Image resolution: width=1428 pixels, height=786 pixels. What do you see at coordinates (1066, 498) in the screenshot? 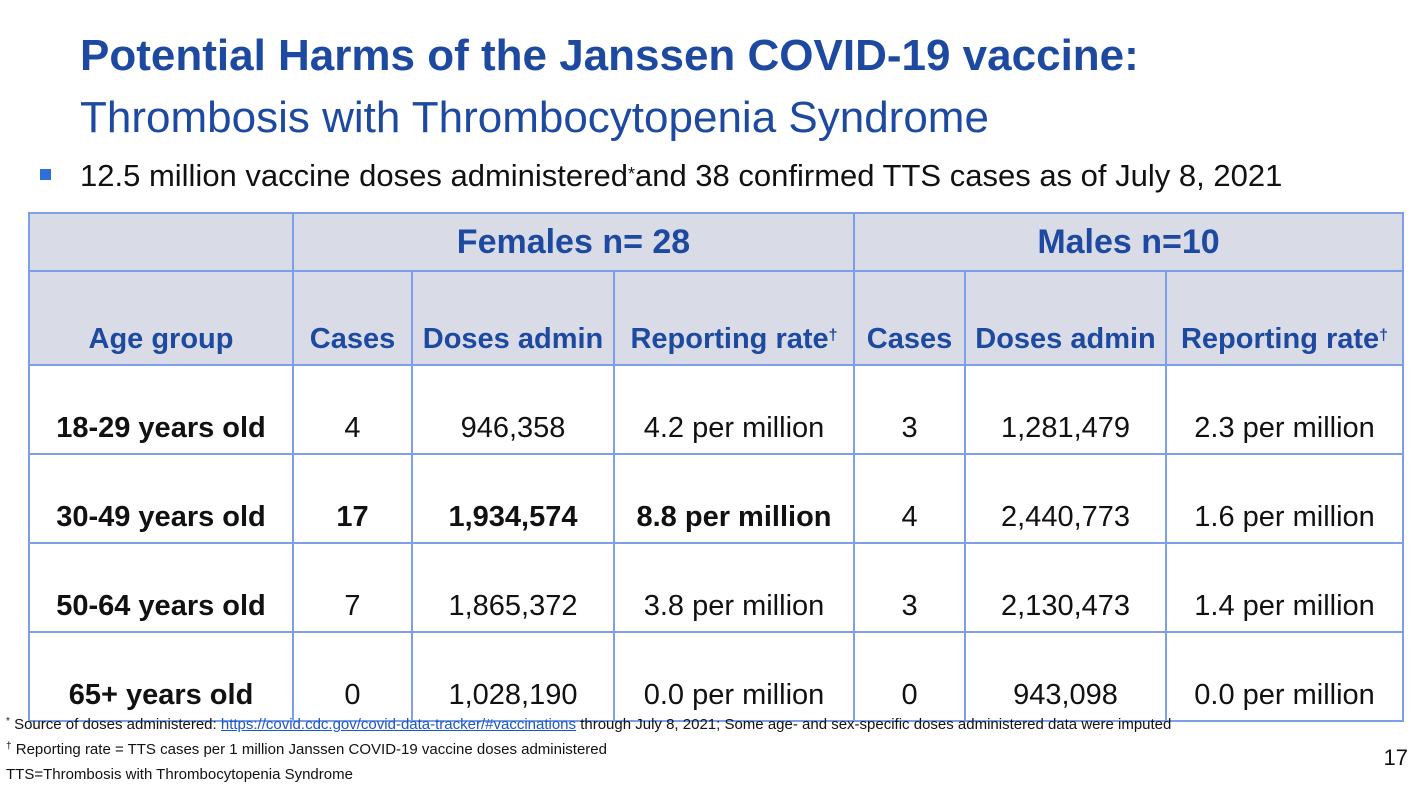
I see `male-doses-cell: 2,440,773` at bounding box center [1066, 498].